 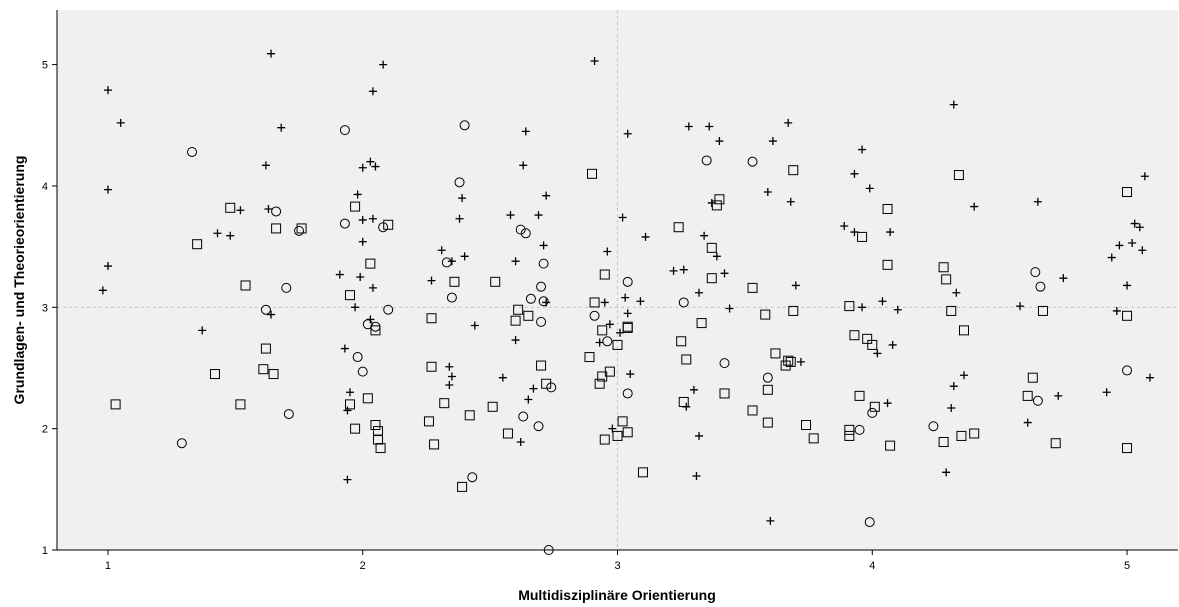 I want to click on y-tick-label: 4, so click(x=45, y=187).